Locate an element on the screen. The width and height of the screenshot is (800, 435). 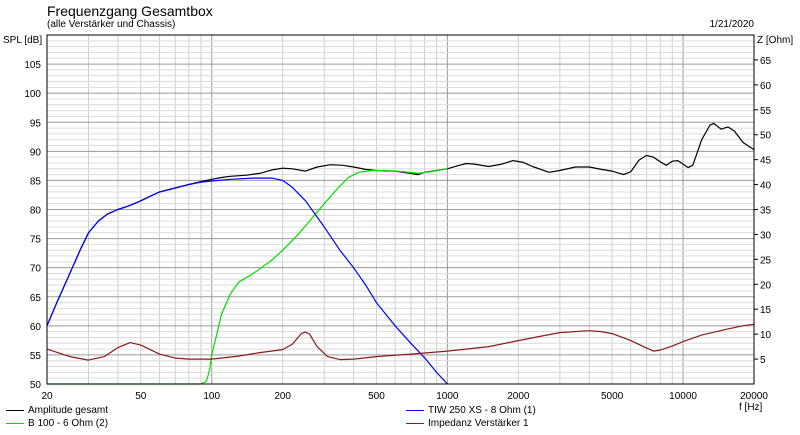
legend-label: Amplitude gesamt is located at coordinates (68, 410).